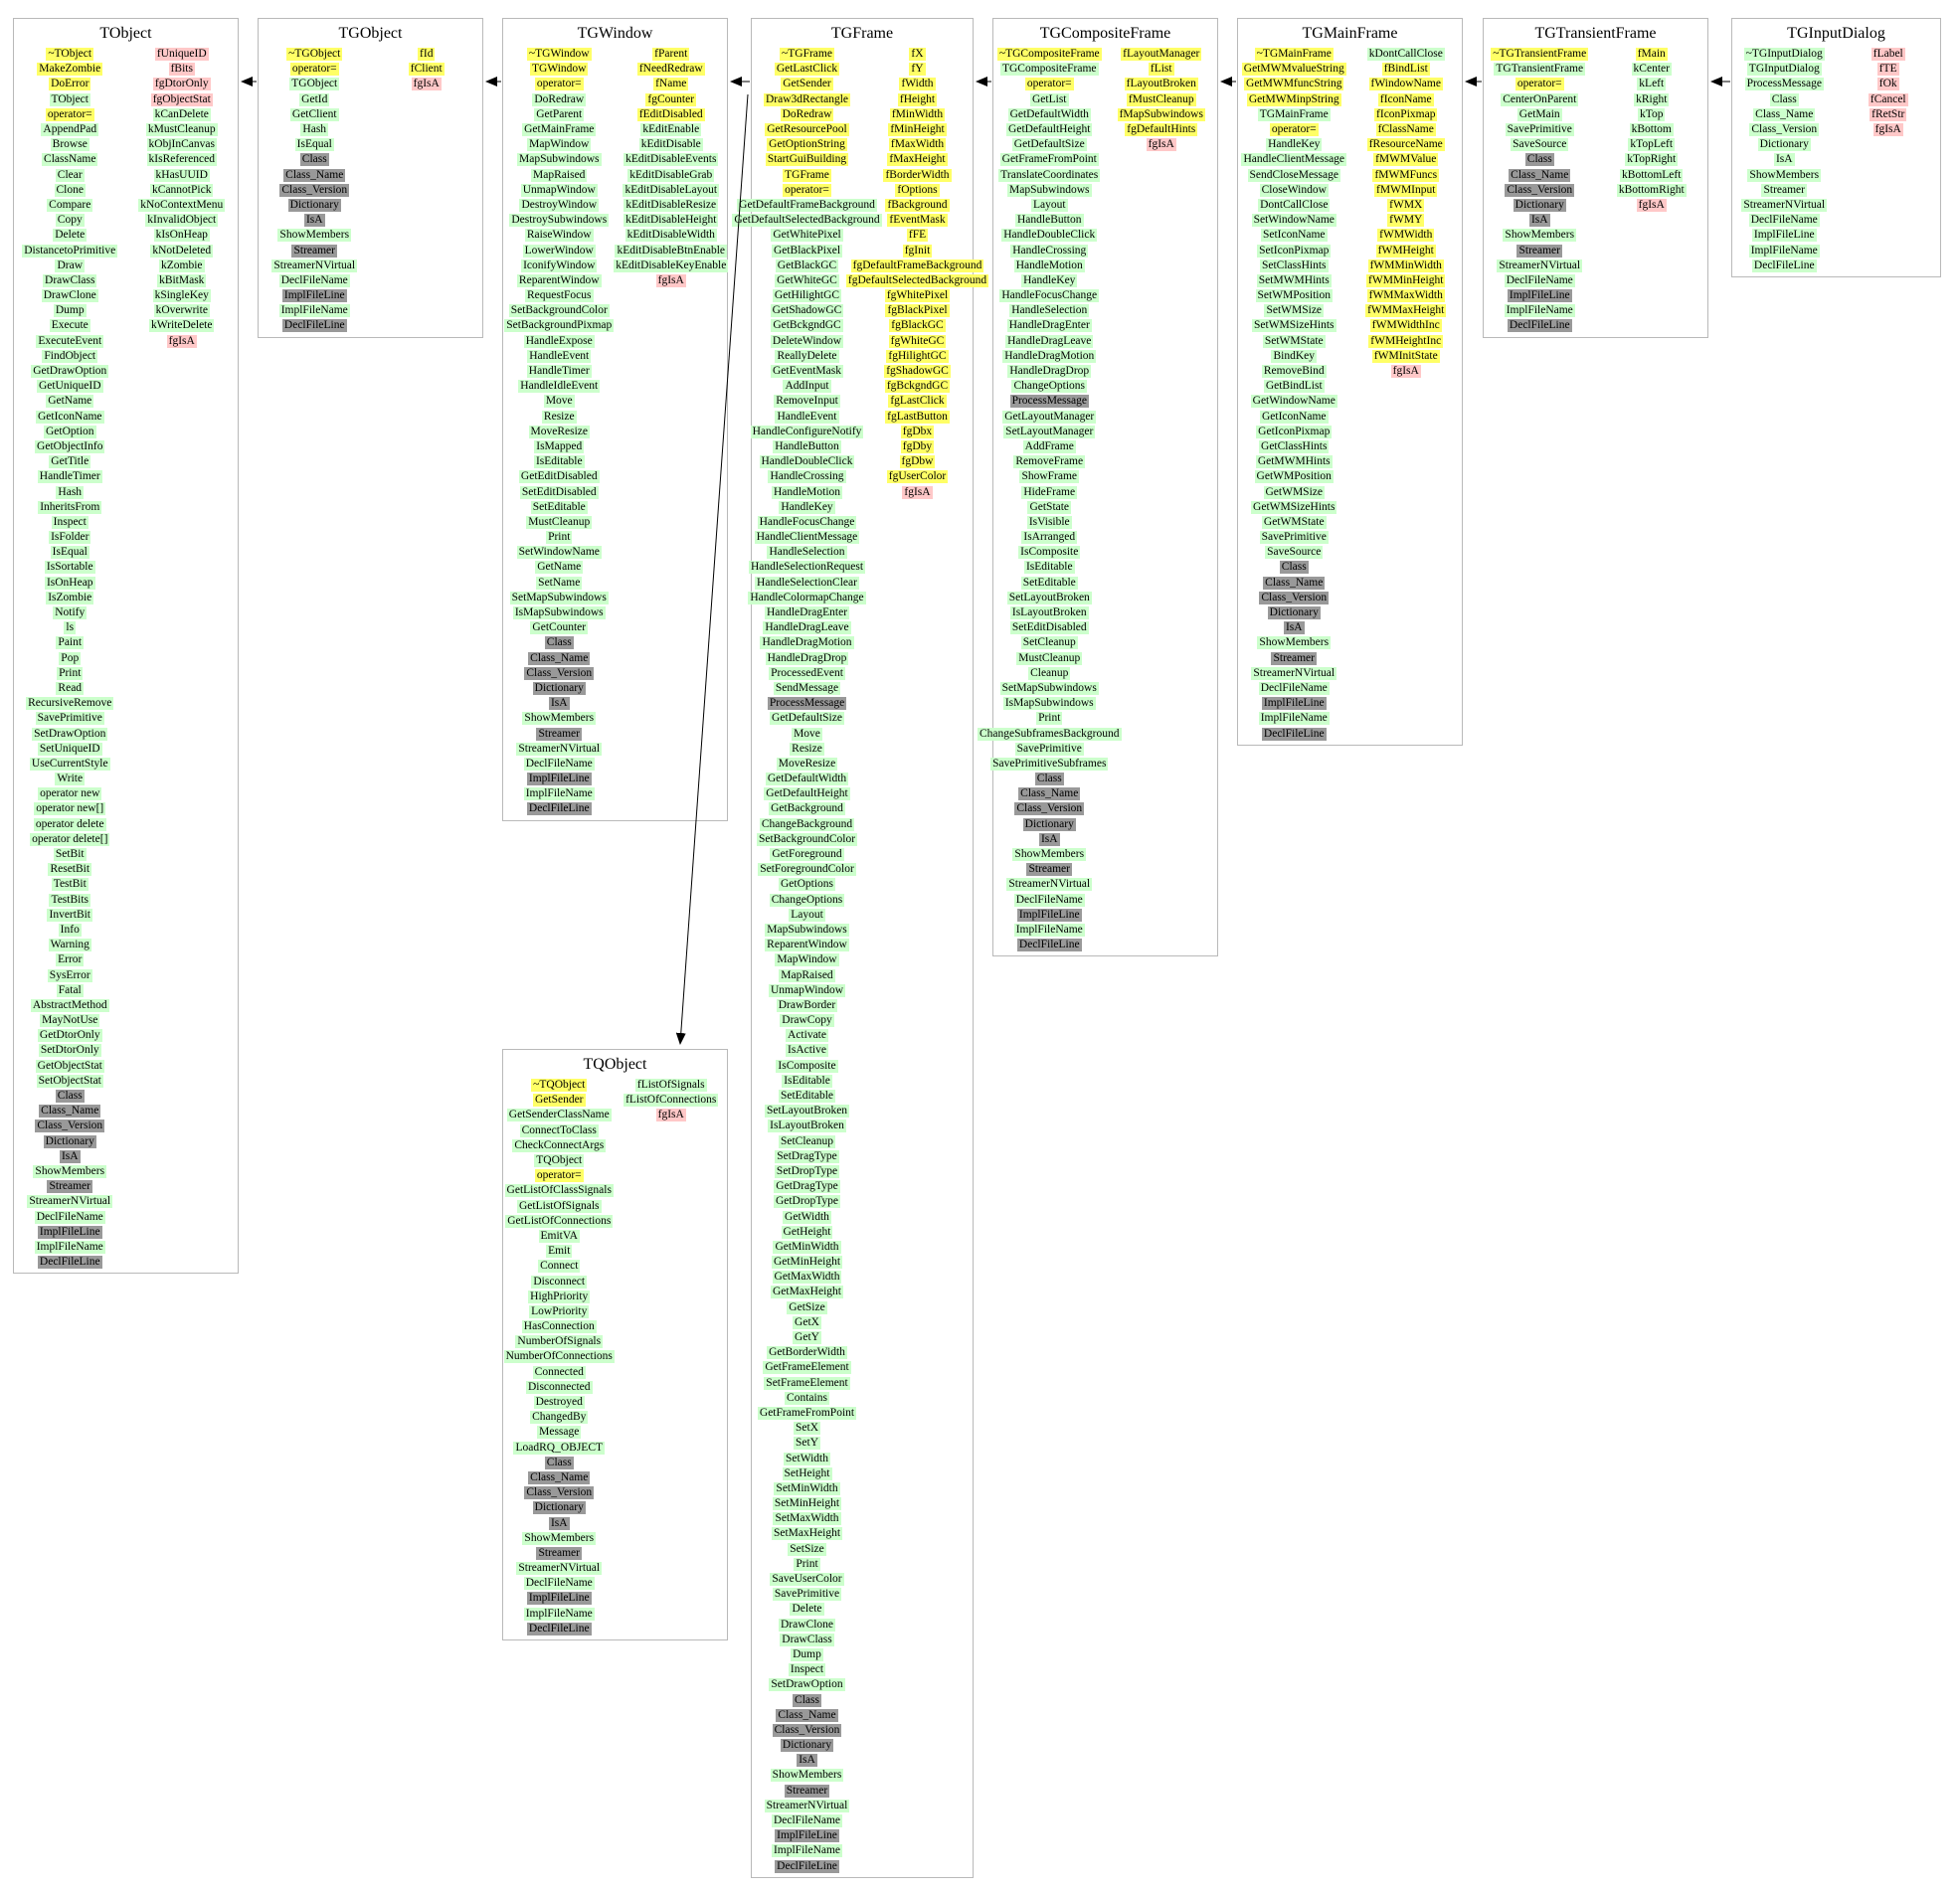  What do you see at coordinates (807, 764) in the screenshot?
I see `method-label: MoveResize` at bounding box center [807, 764].